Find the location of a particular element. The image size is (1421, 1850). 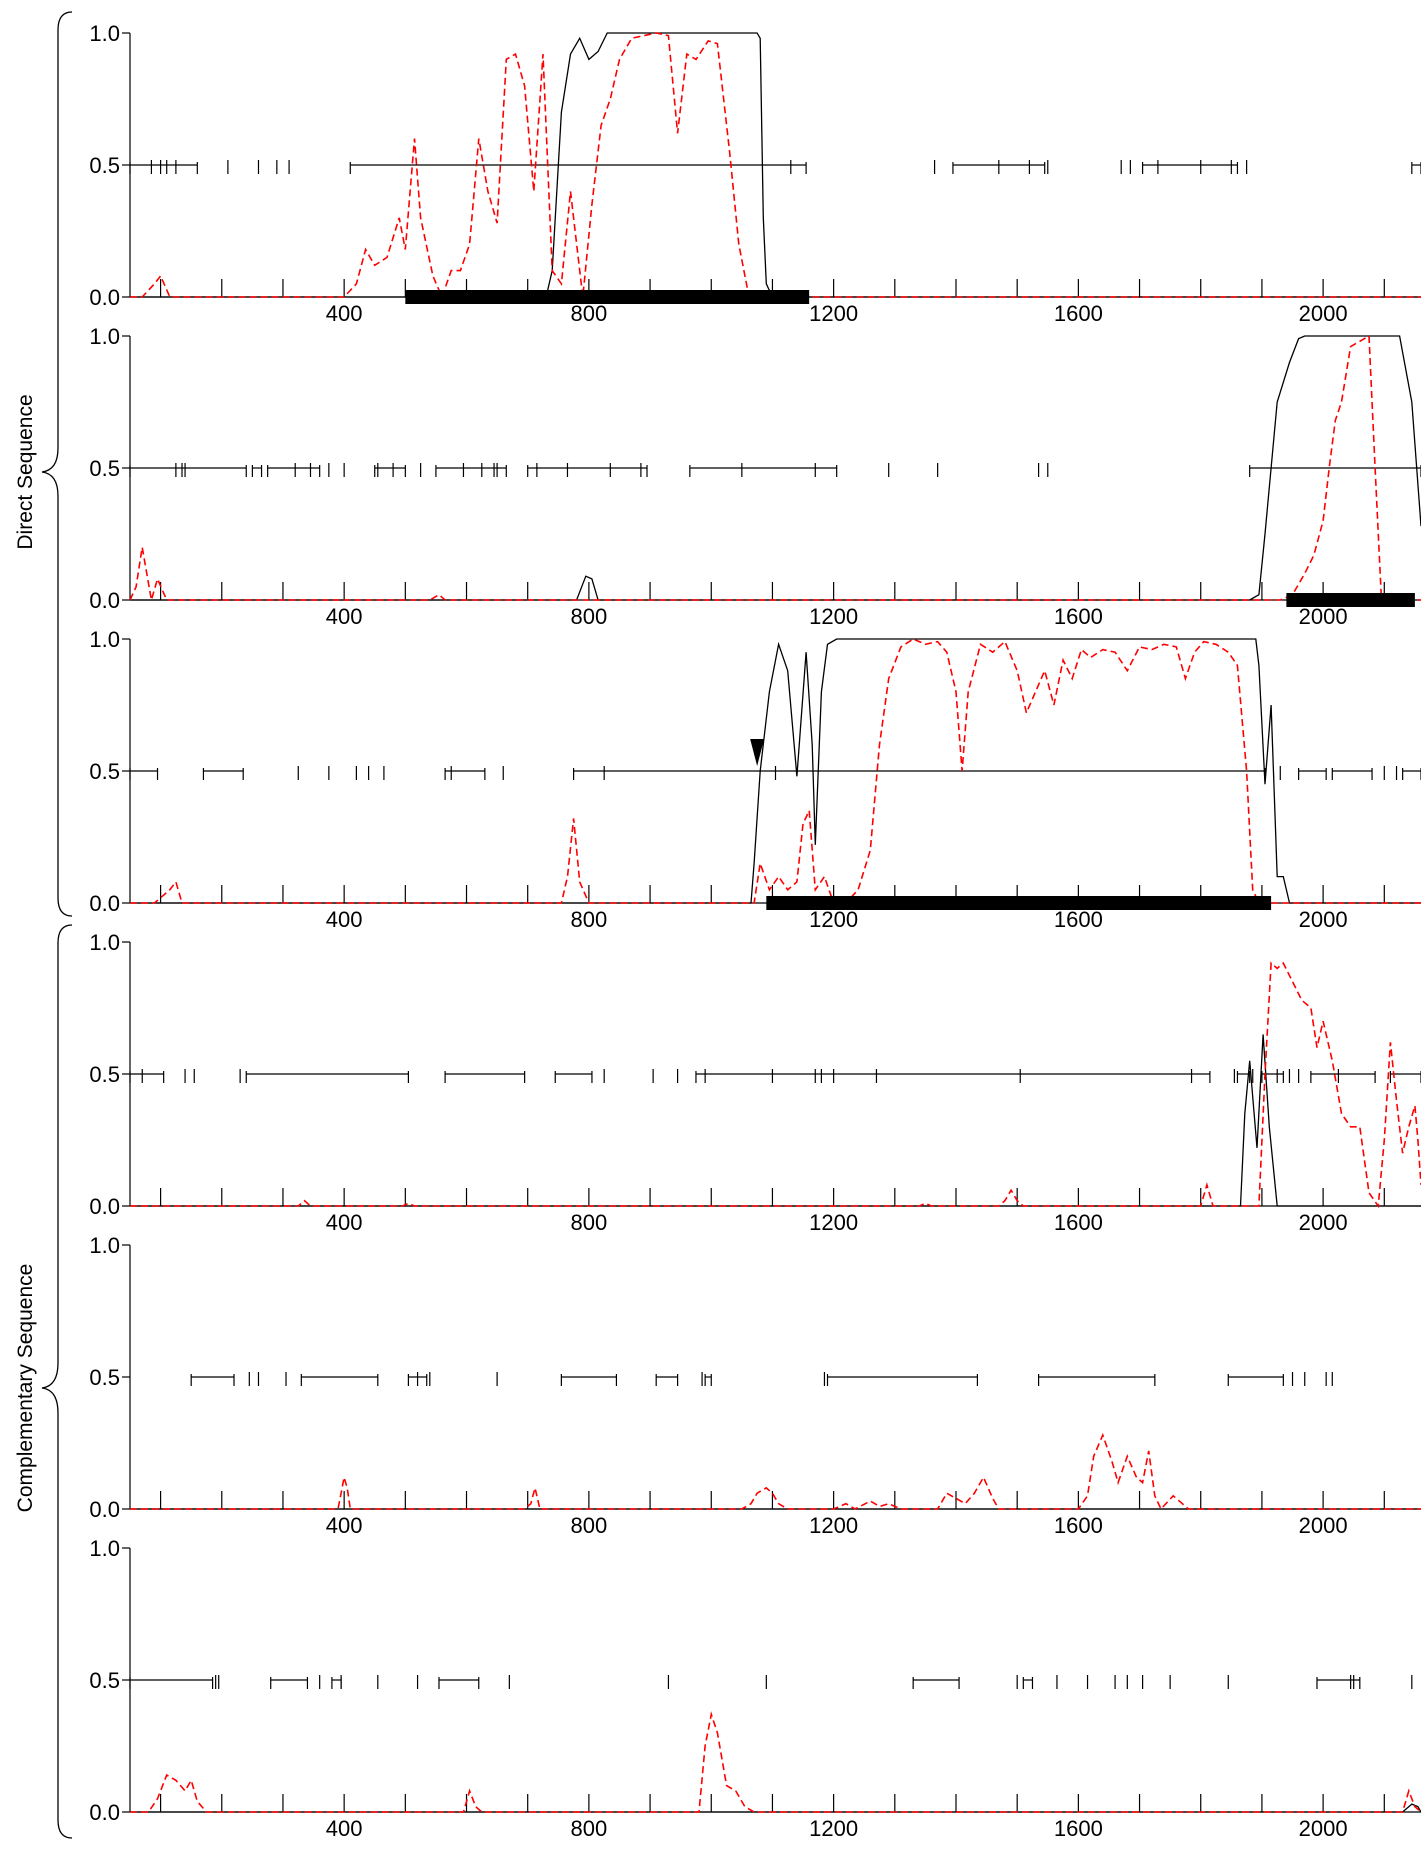

brace-complementary: Complementary Sequence is located at coordinates (43, 1381).